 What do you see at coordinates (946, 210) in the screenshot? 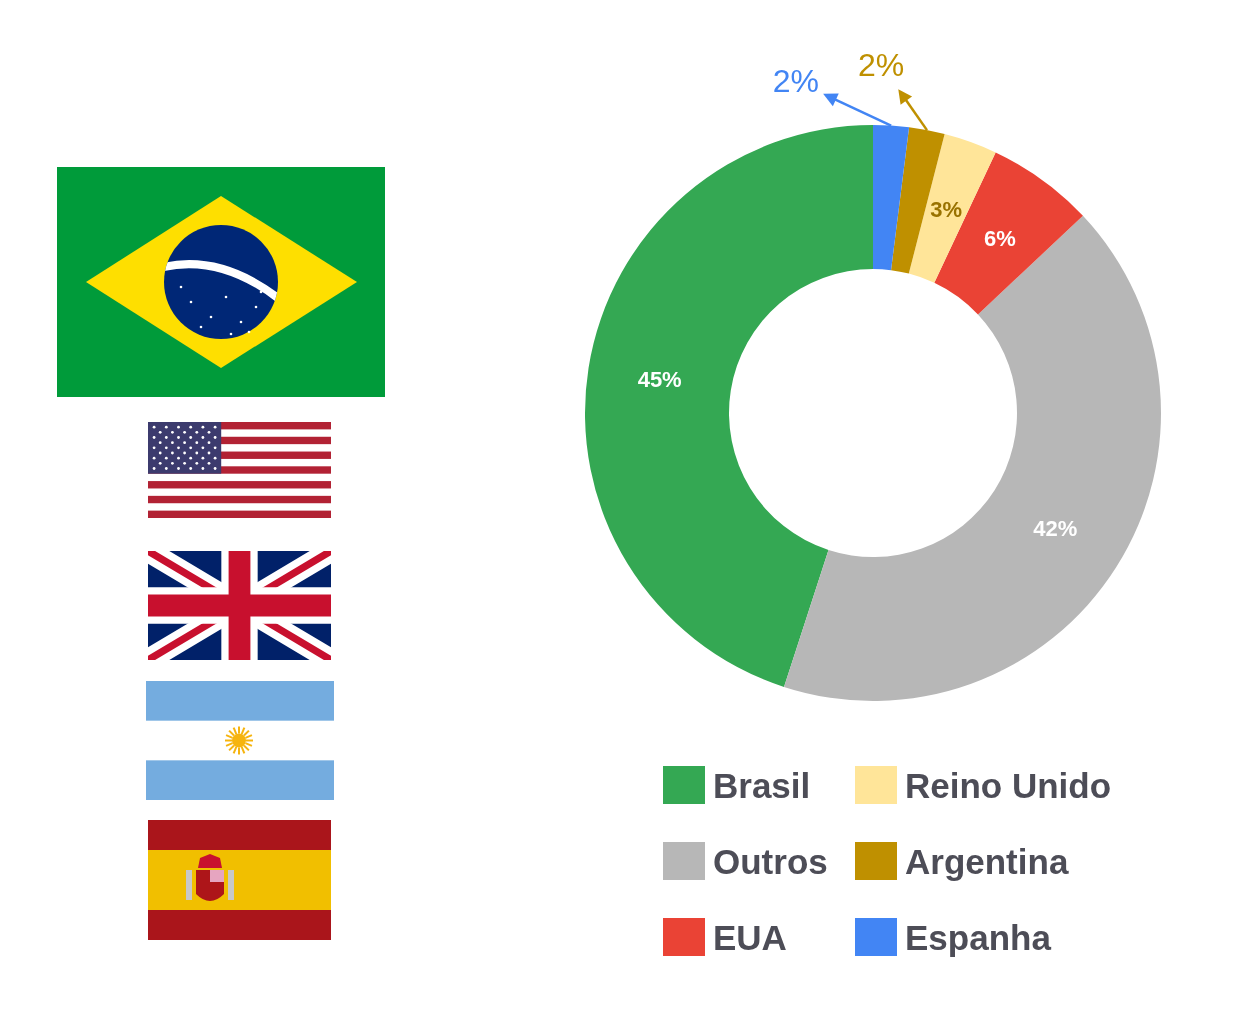
I see `data-label: 3%` at bounding box center [946, 210].